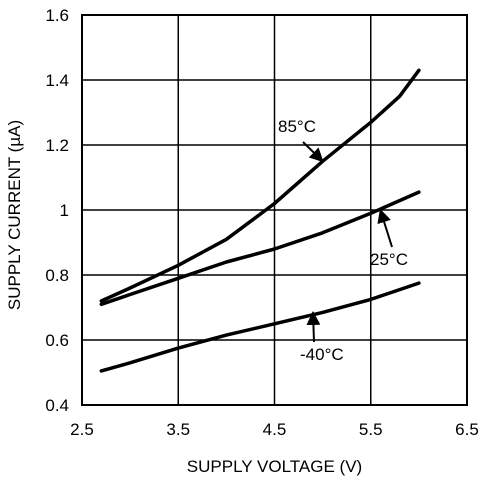 The width and height of the screenshot is (485, 480). I want to click on annotations: 85°C 25°C -40°C, so click(343, 240).